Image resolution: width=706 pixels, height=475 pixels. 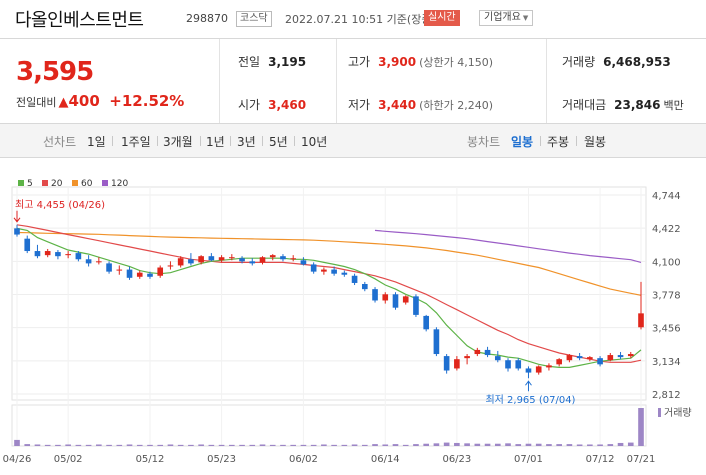 I want to click on realtime-button: 실시간, so click(x=442, y=18).